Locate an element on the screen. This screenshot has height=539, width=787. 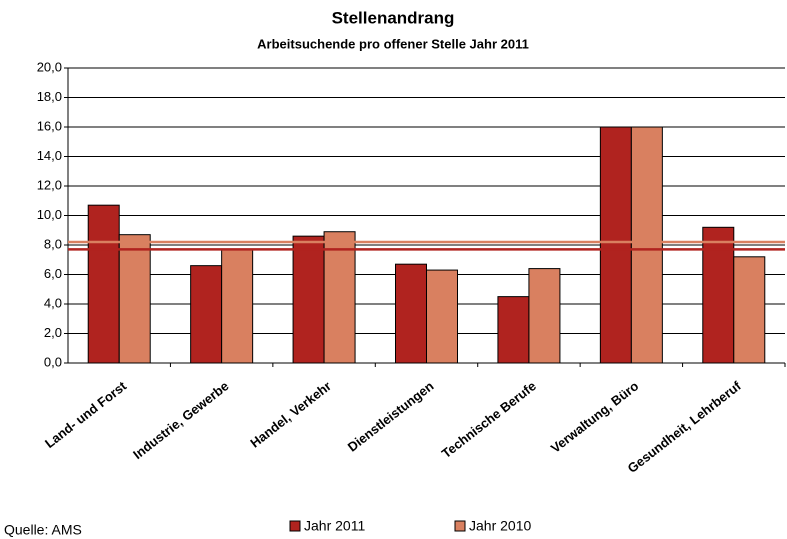
x-tick-label: Handel, Verkehr is located at coordinates (290, 414).